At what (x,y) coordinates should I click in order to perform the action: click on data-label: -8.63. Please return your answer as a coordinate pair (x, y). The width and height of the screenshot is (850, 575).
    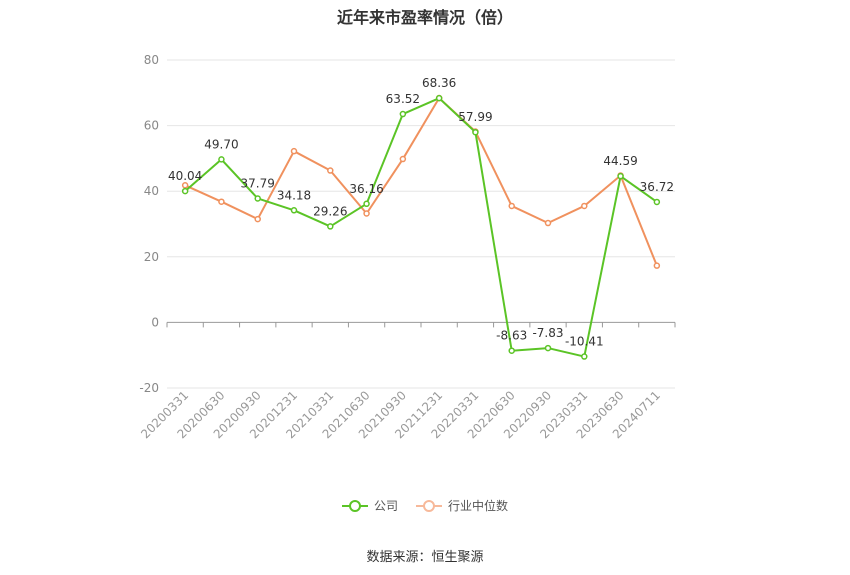
    Looking at the image, I should click on (511, 336).